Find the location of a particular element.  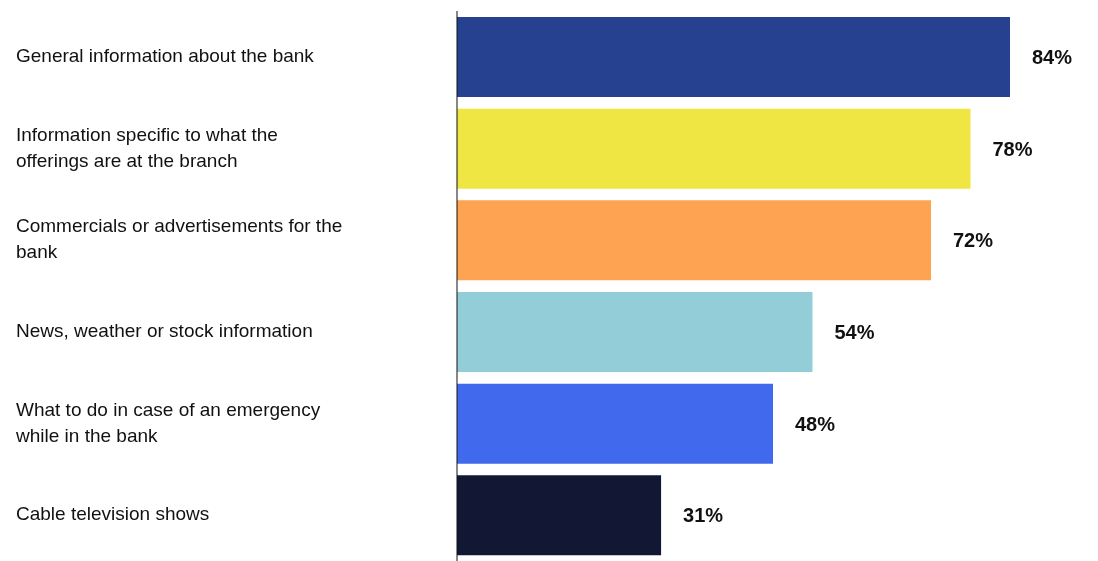

y-tick-label: Information specific to what the offerings are at the branch is located at coordinates (147, 147).